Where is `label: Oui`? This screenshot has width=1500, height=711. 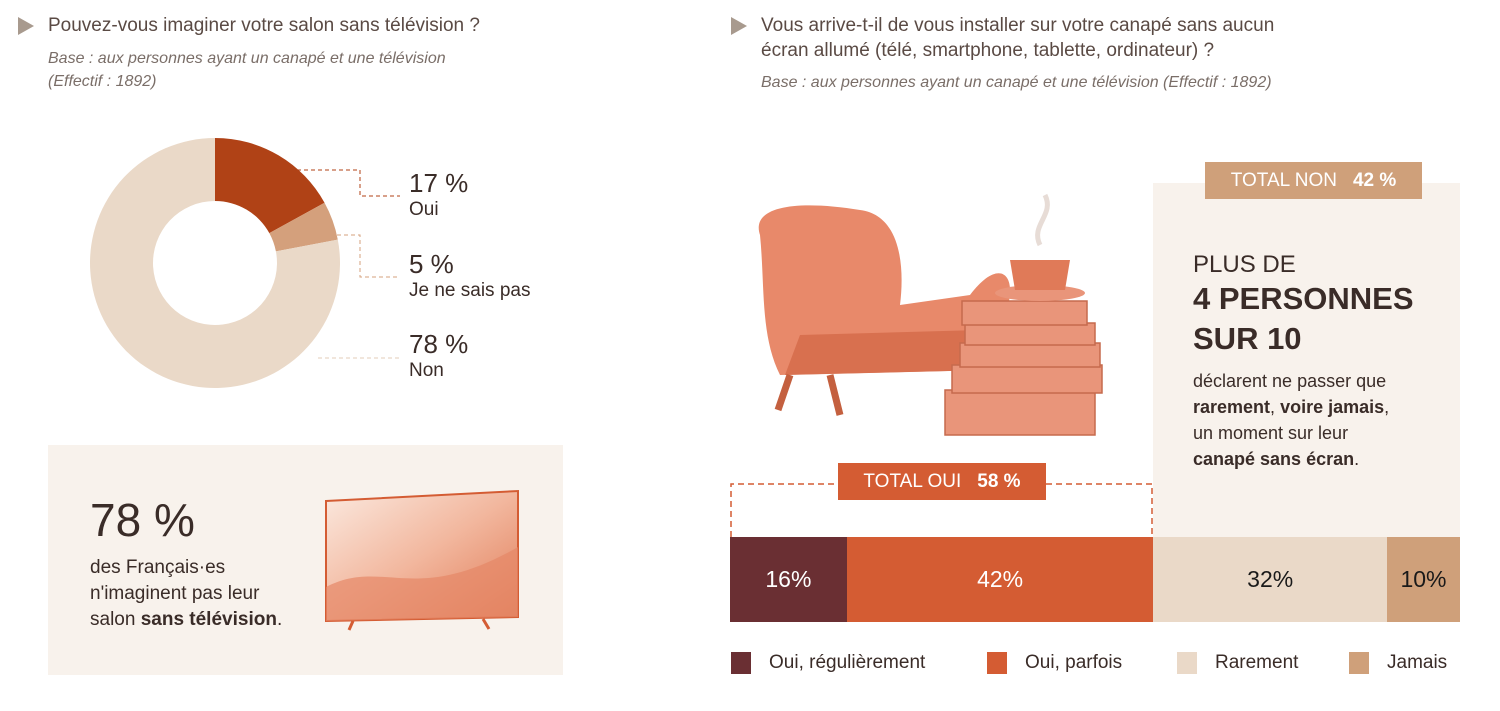 label: Oui is located at coordinates (424, 209).